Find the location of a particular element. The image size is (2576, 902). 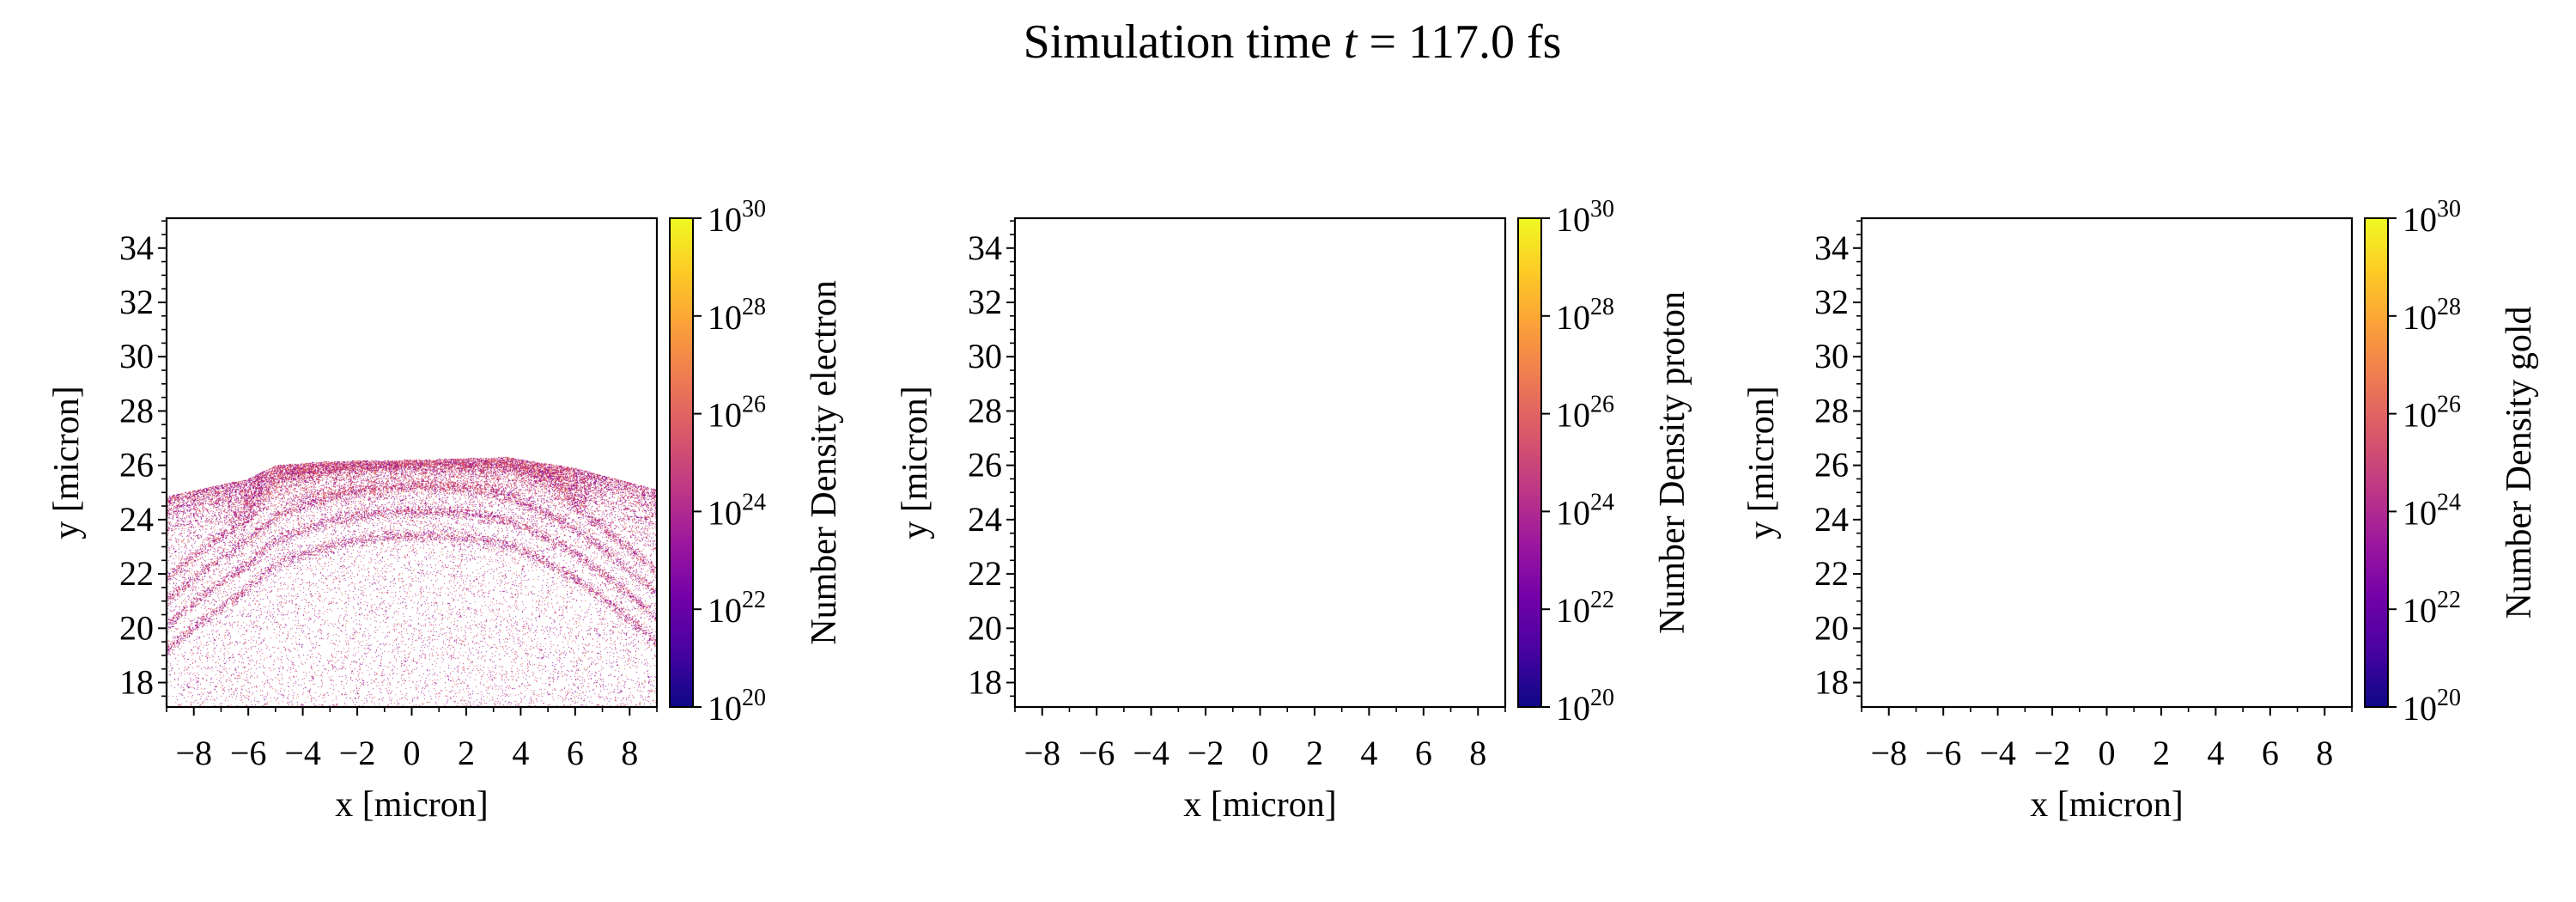

colorbar-tick-label: 1030 is located at coordinates (1585, 217).